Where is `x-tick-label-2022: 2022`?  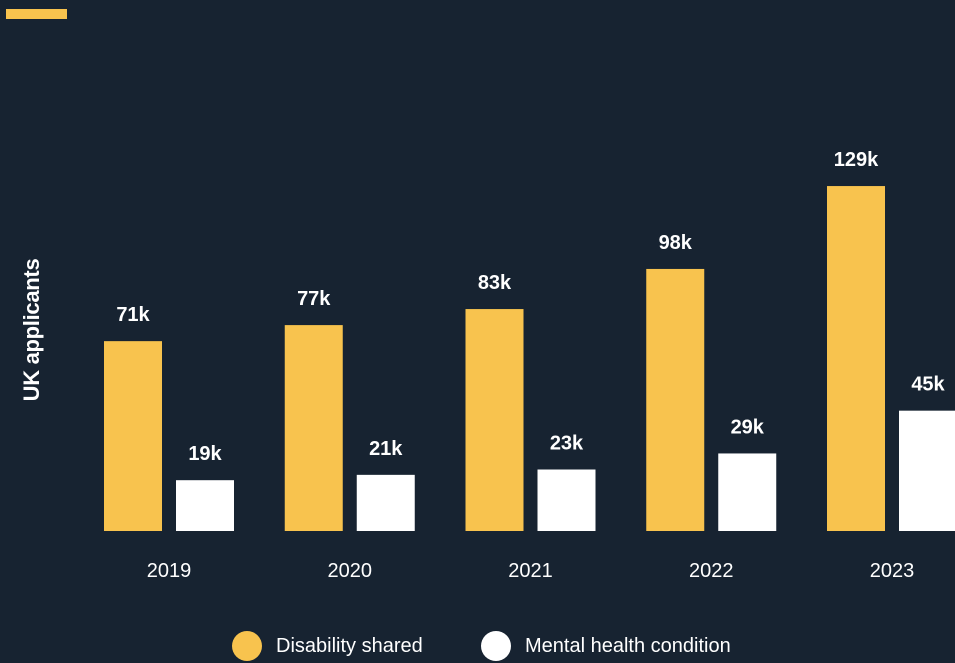 x-tick-label-2022: 2022 is located at coordinates (711, 571).